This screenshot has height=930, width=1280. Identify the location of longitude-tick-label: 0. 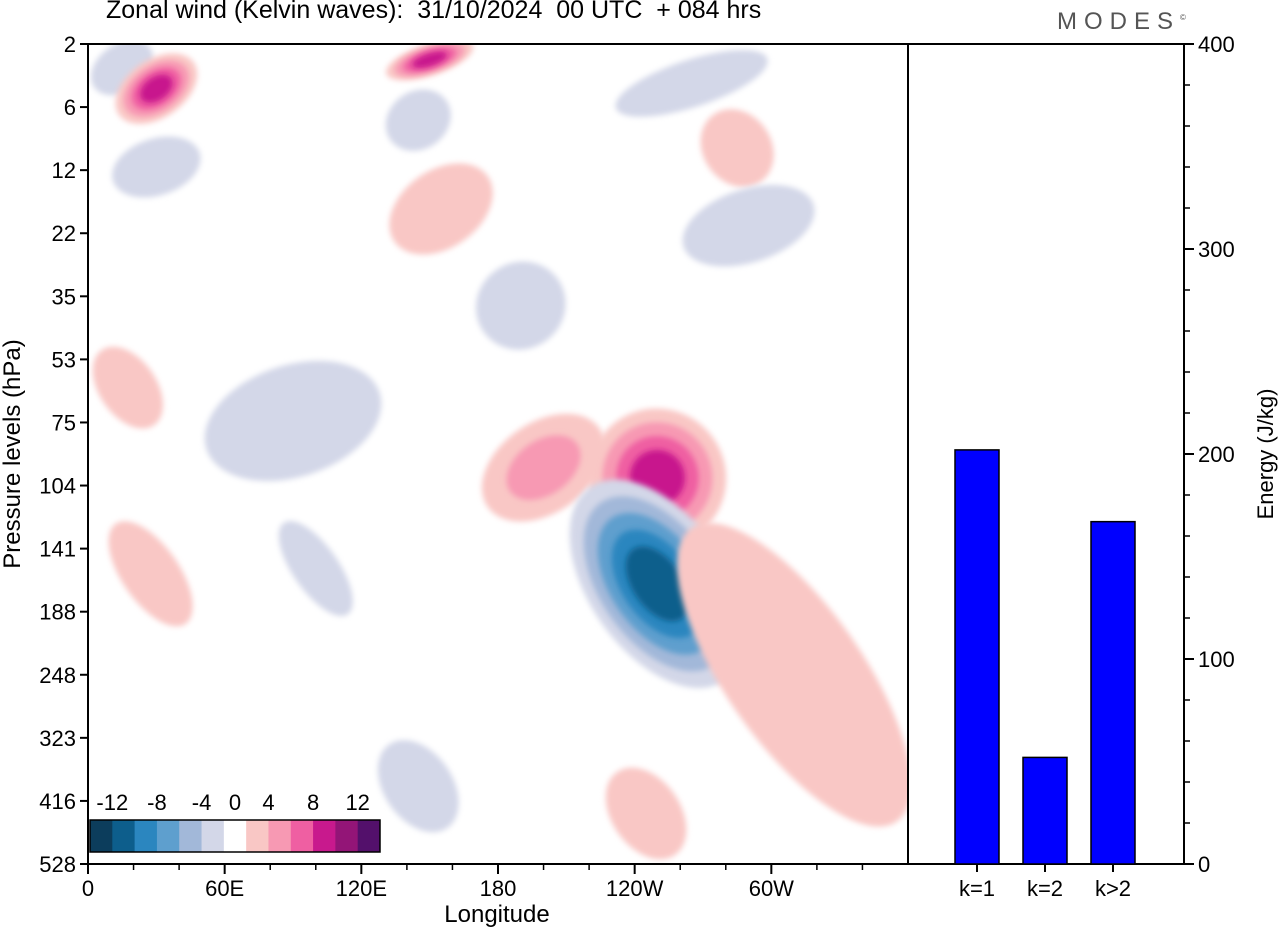
(88, 888).